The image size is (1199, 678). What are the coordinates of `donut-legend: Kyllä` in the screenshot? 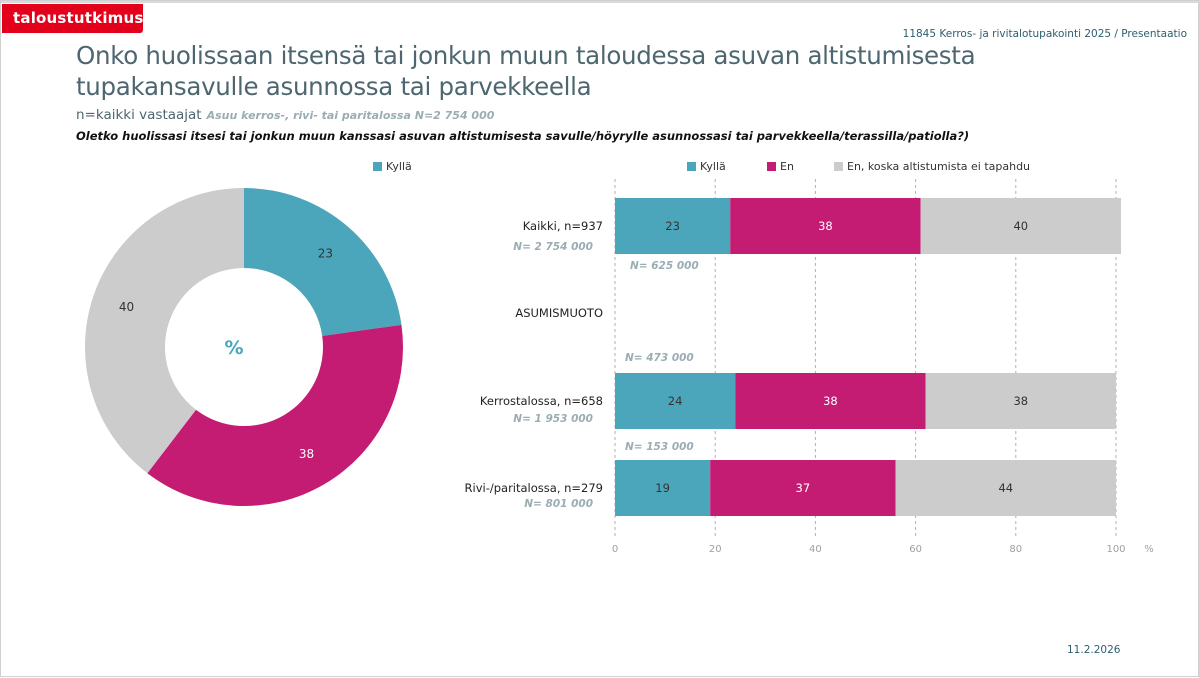 It's located at (392, 166).